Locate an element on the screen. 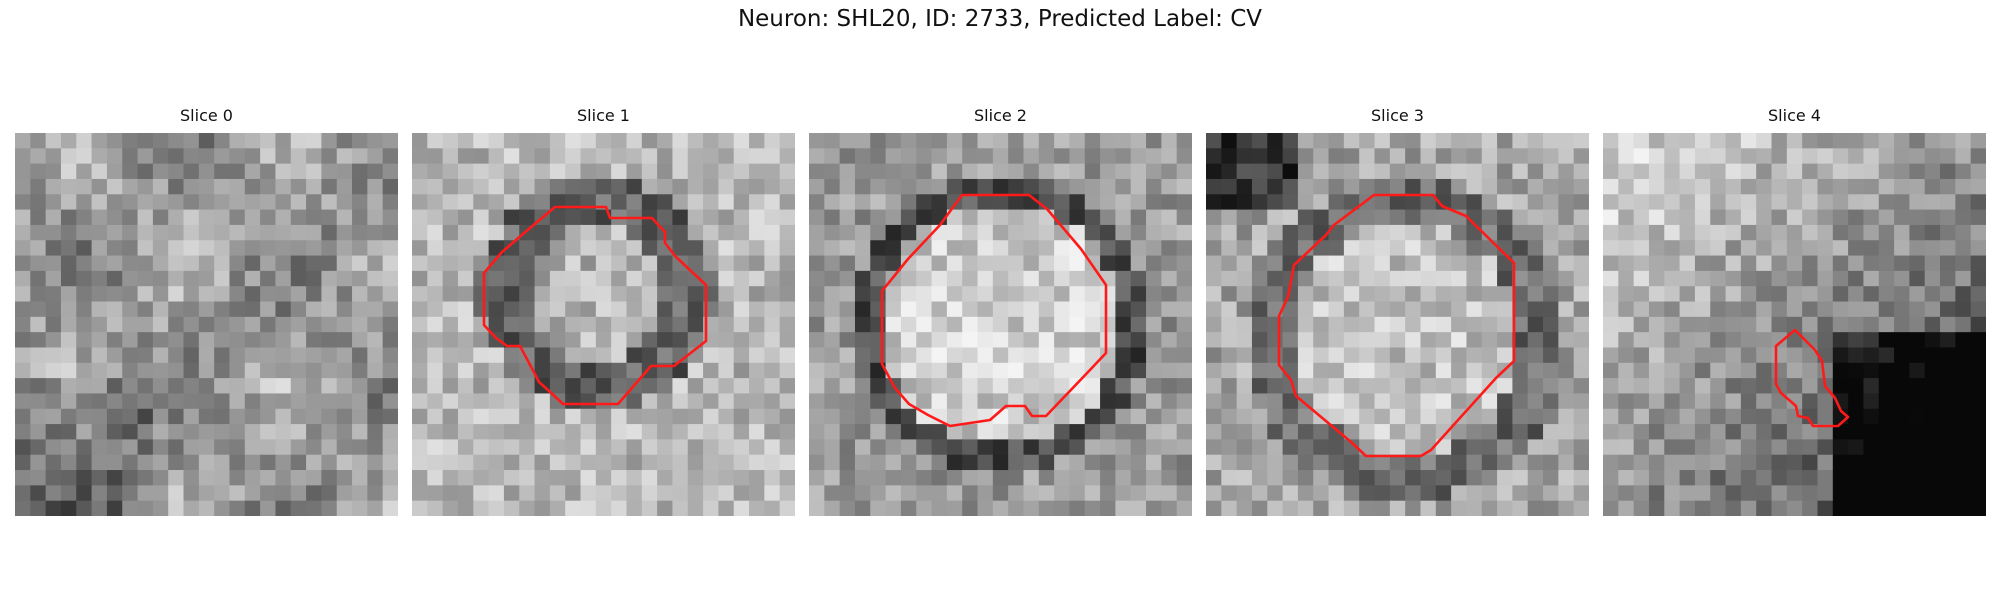 This screenshot has width=2000, height=600. slice-title-0: Slice 0 is located at coordinates (206, 115).